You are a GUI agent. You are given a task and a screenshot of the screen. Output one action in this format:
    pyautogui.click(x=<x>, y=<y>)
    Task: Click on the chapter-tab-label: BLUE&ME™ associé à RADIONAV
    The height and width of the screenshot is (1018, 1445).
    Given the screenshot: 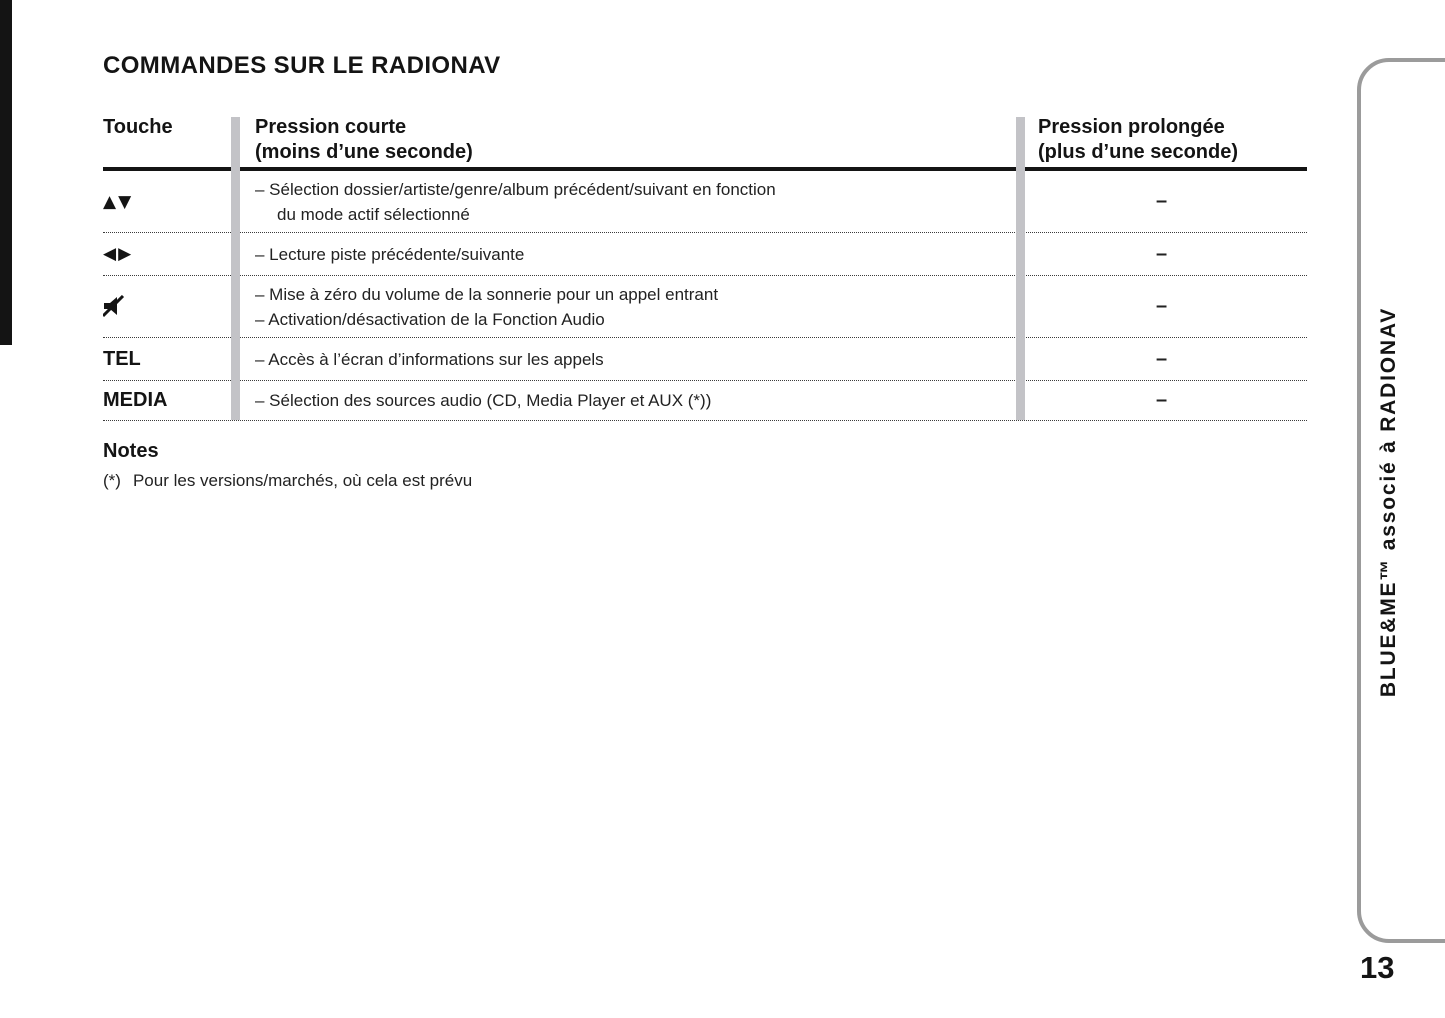 What is the action you would take?
    pyautogui.click(x=1388, y=502)
    